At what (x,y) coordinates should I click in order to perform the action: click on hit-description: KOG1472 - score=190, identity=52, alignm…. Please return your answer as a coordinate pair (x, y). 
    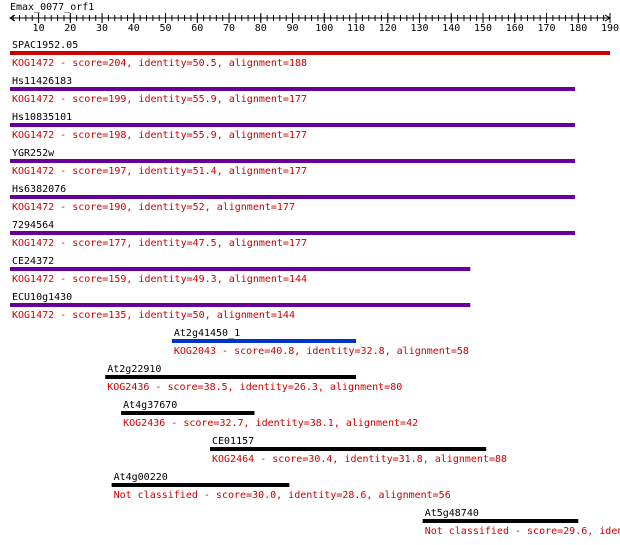
    Looking at the image, I should click on (153, 207).